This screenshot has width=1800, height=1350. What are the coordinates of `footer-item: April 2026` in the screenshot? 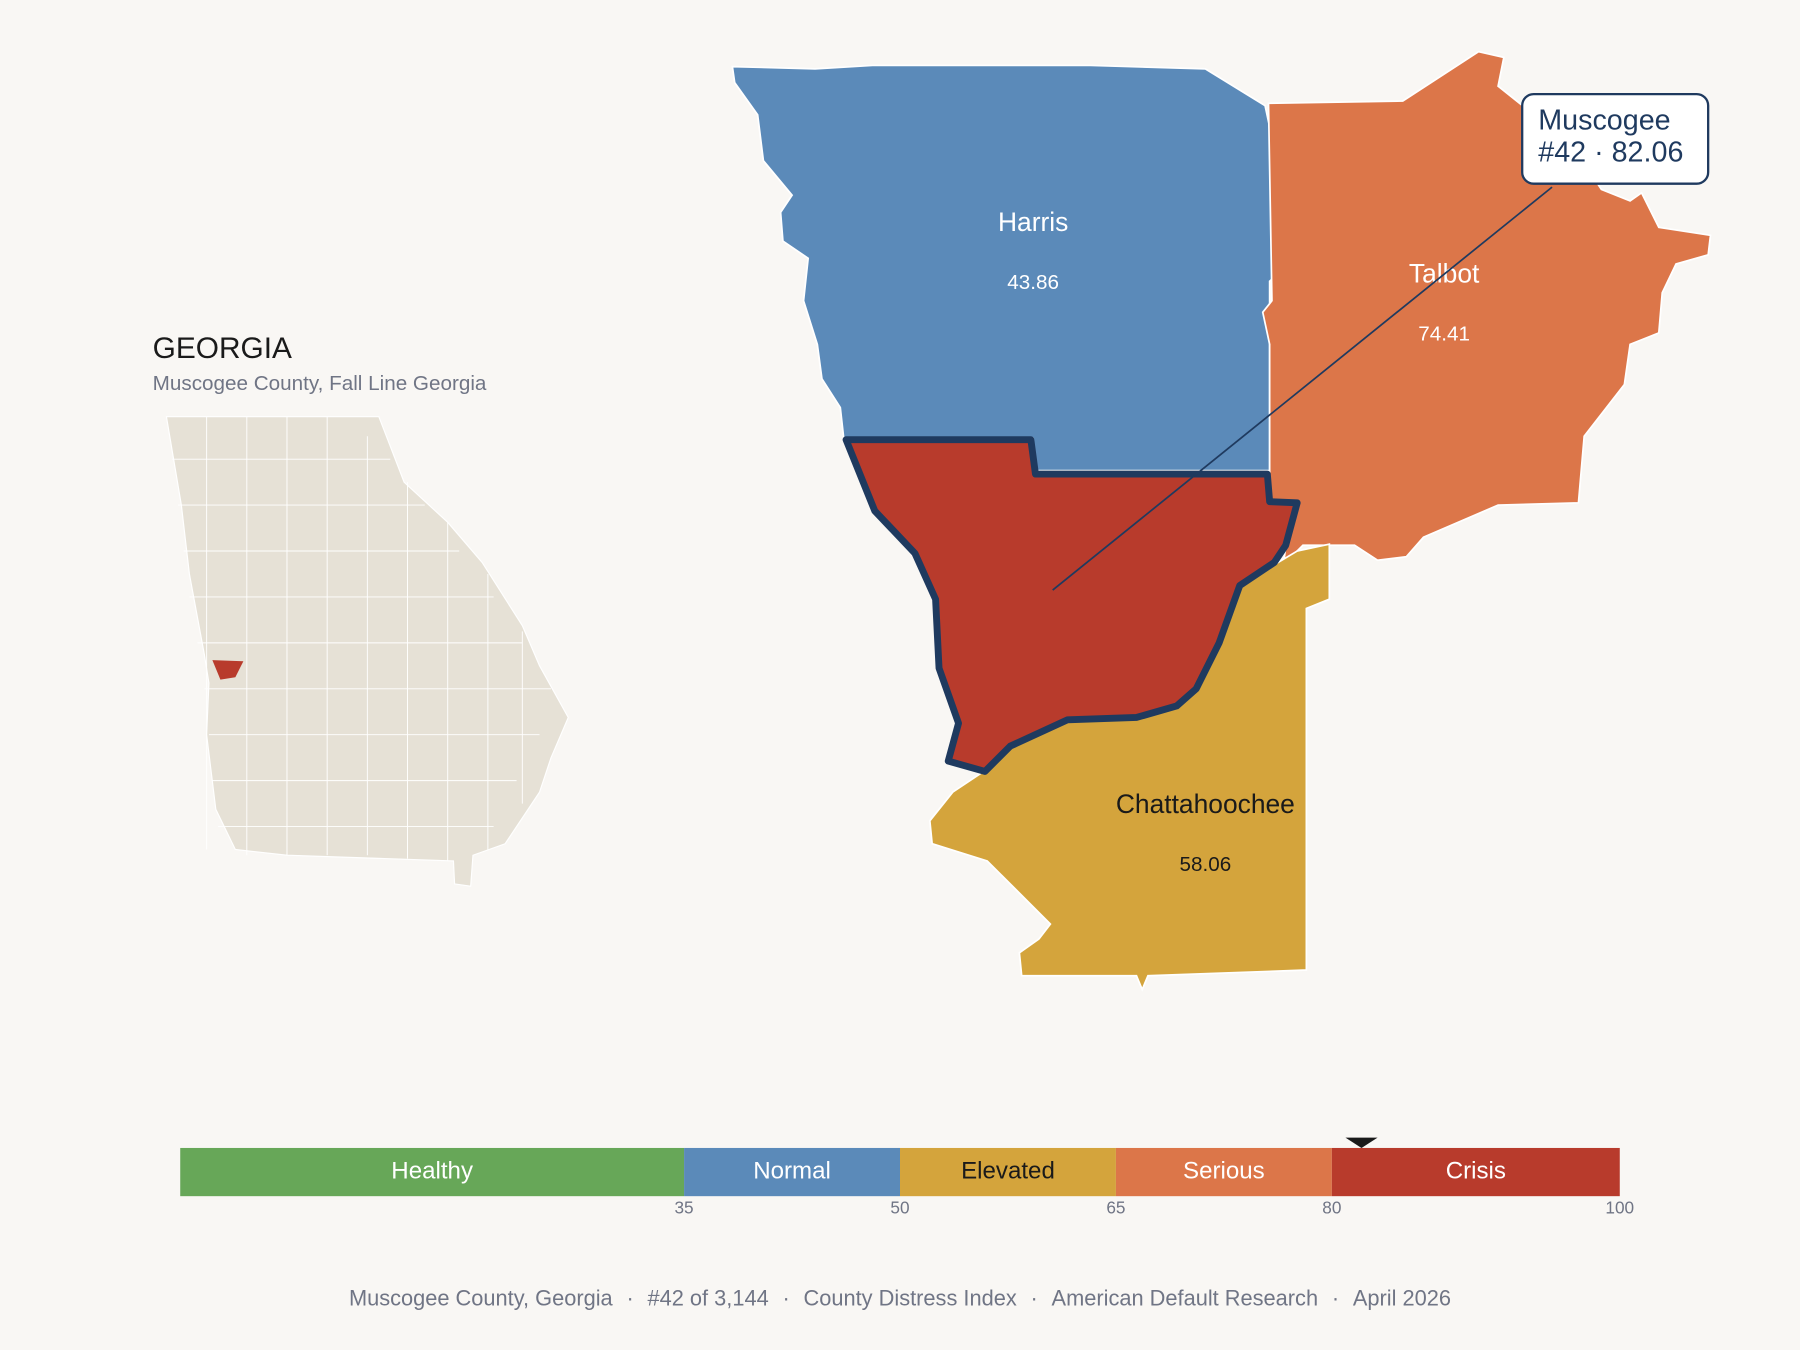 It's located at (1402, 1297).